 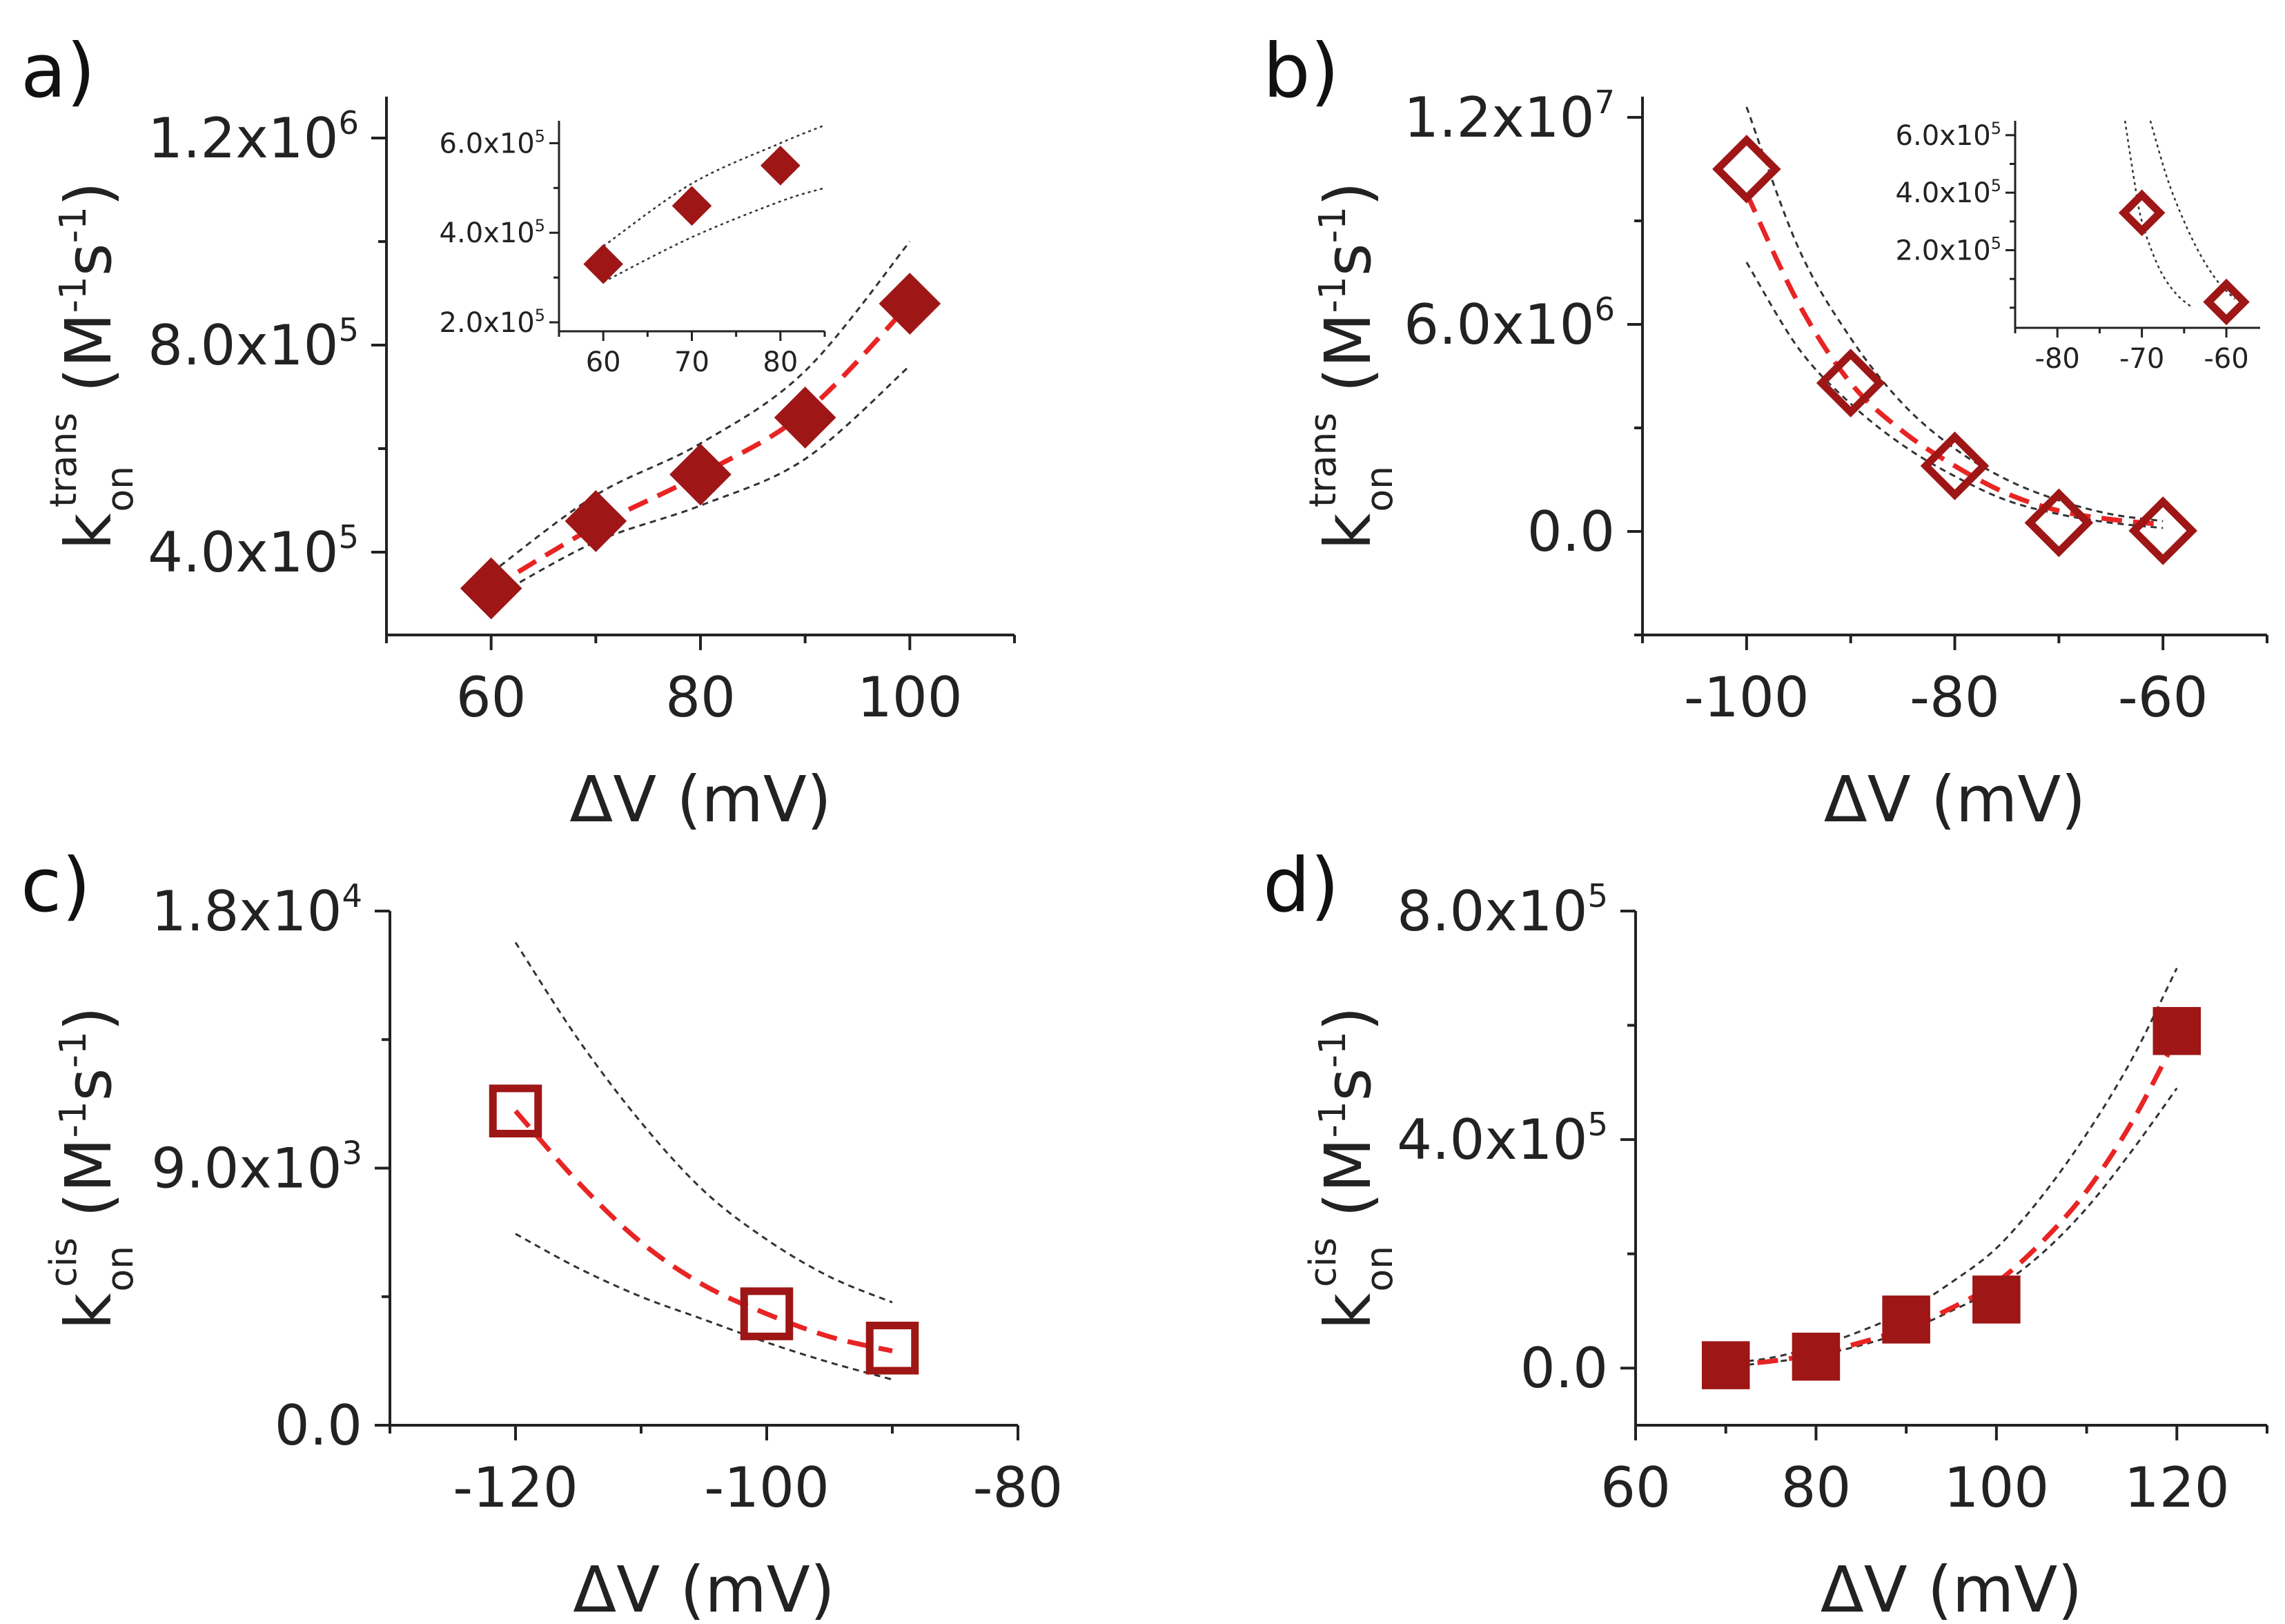 I want to click on y-tick-label: 1.8x104, so click(x=256, y=910).